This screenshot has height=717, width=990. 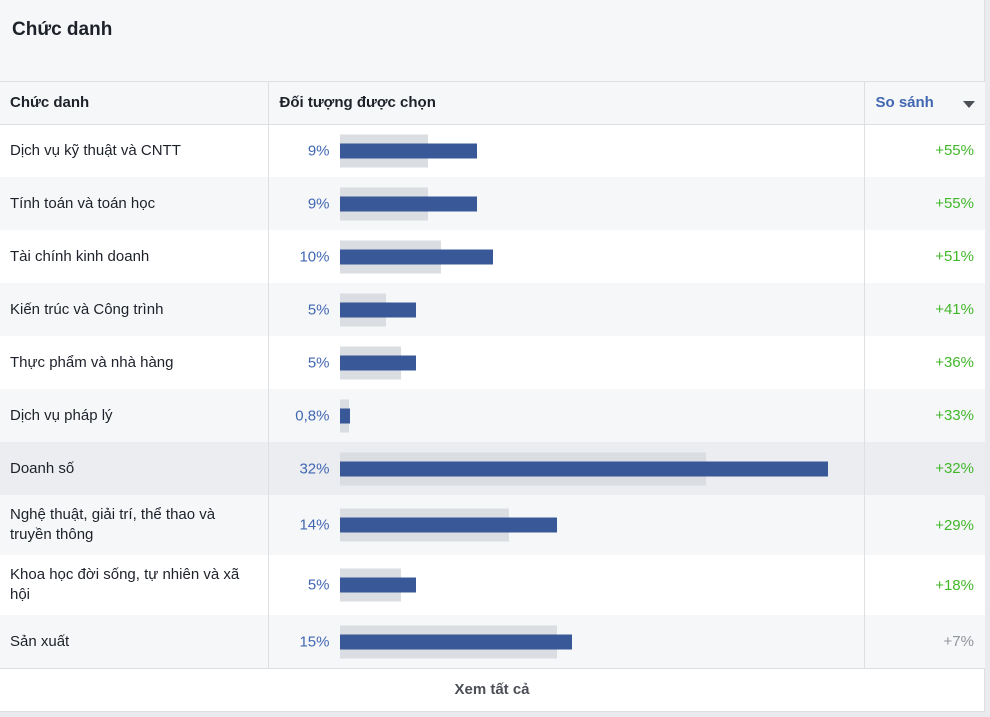 I want to click on row-compare-value: +32%, so click(x=924, y=468).